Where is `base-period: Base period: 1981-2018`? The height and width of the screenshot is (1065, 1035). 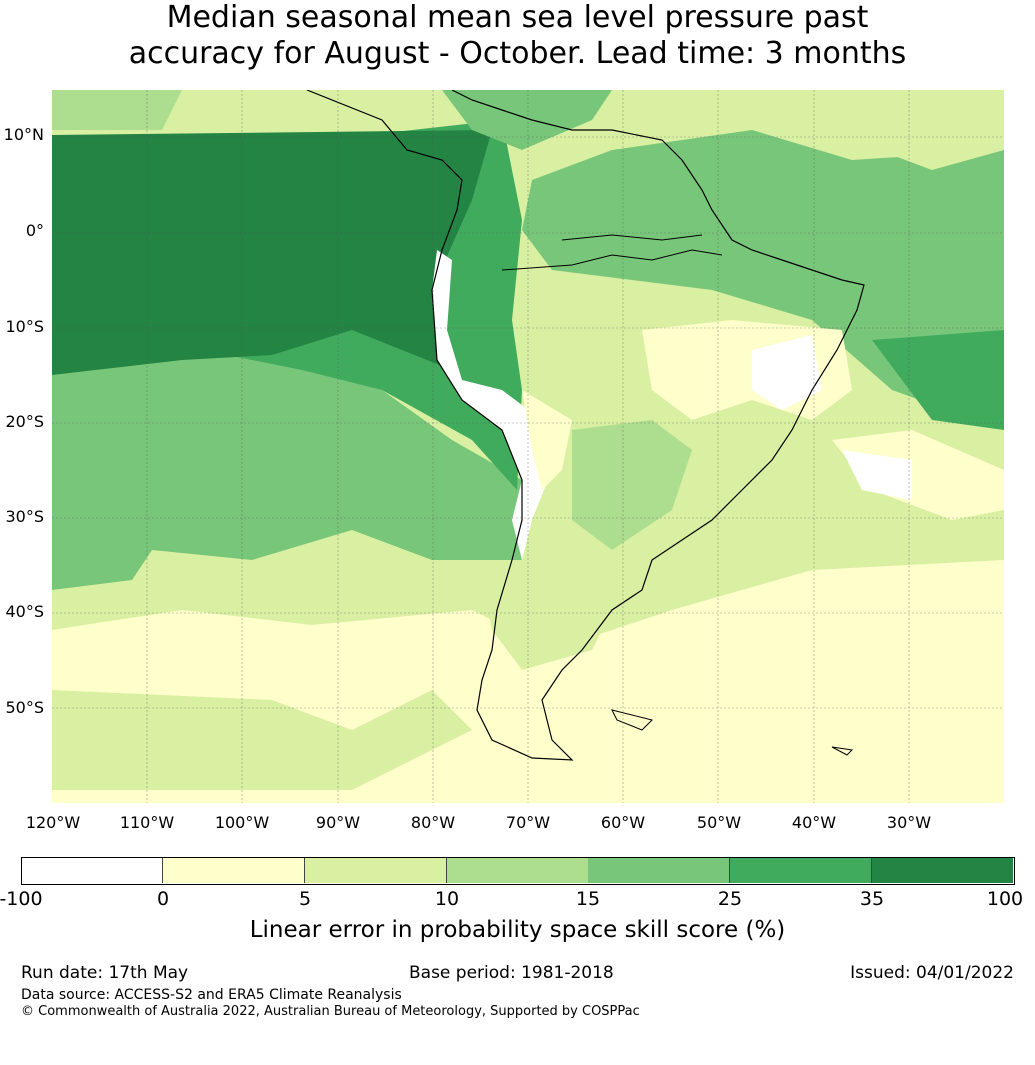 base-period: Base period: 1981-2018 is located at coordinates (511, 973).